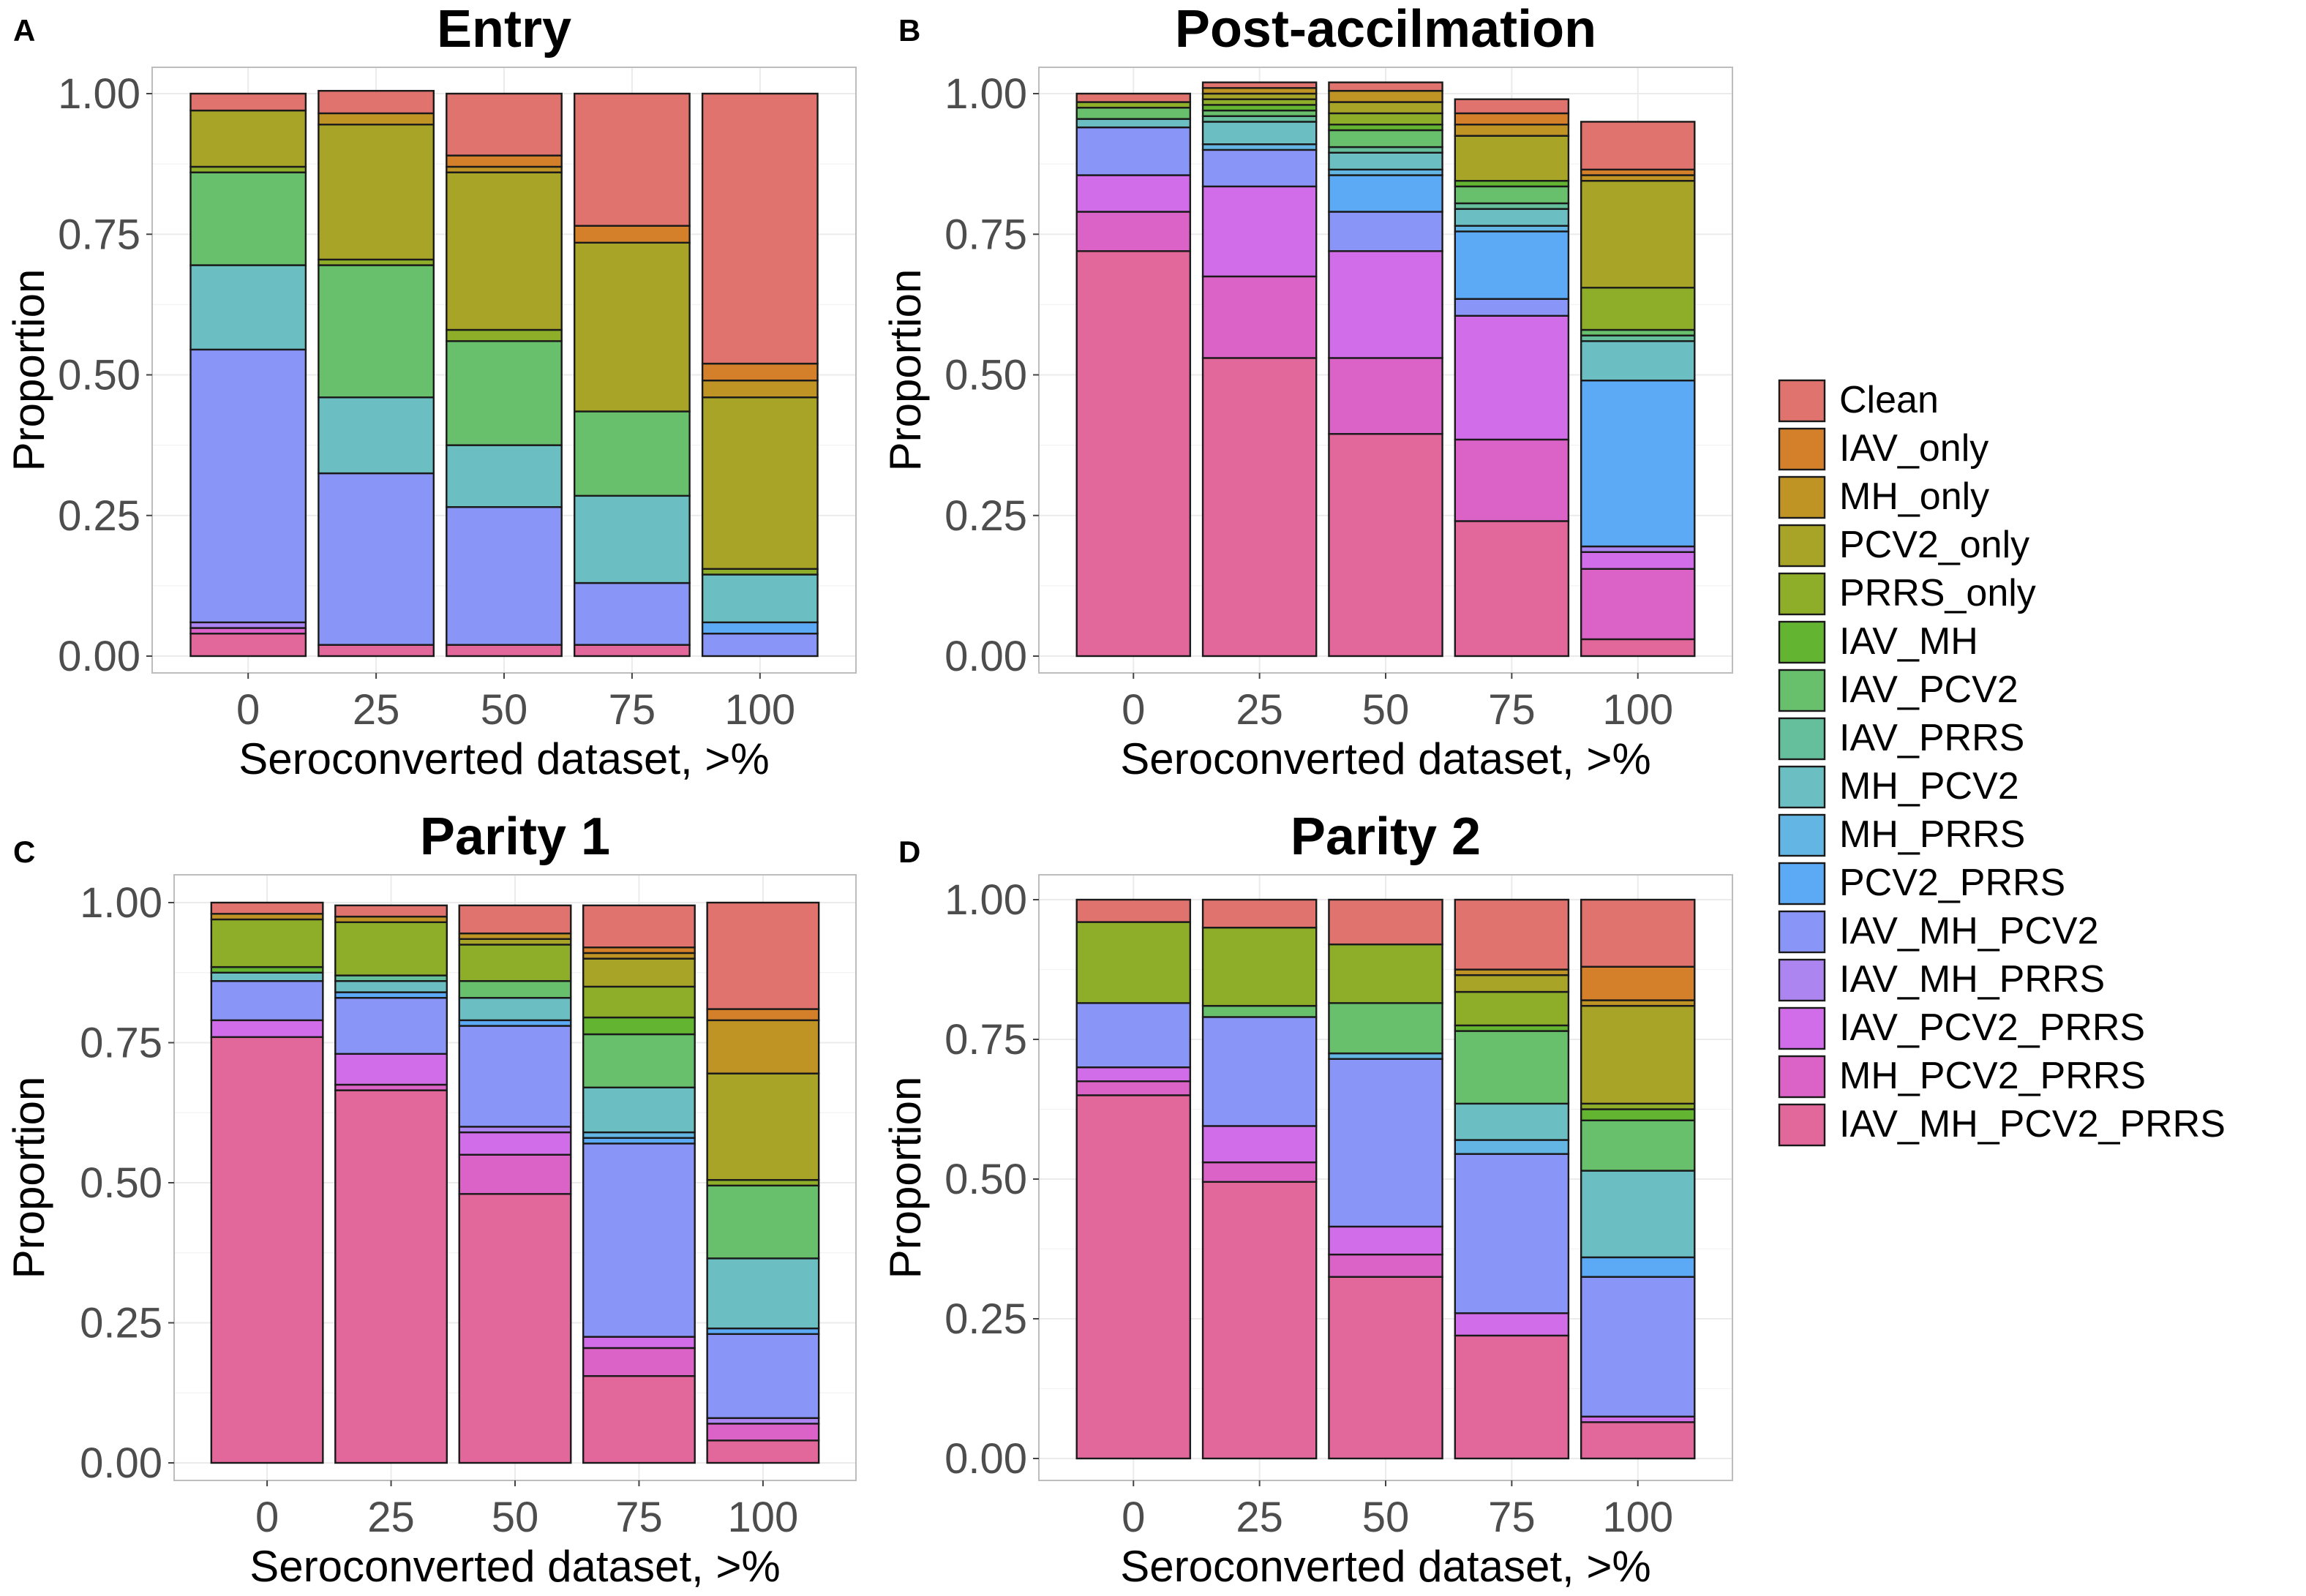 The width and height of the screenshot is (2306, 1596). I want to click on x-tick-label: 25, so click(391, 1517).